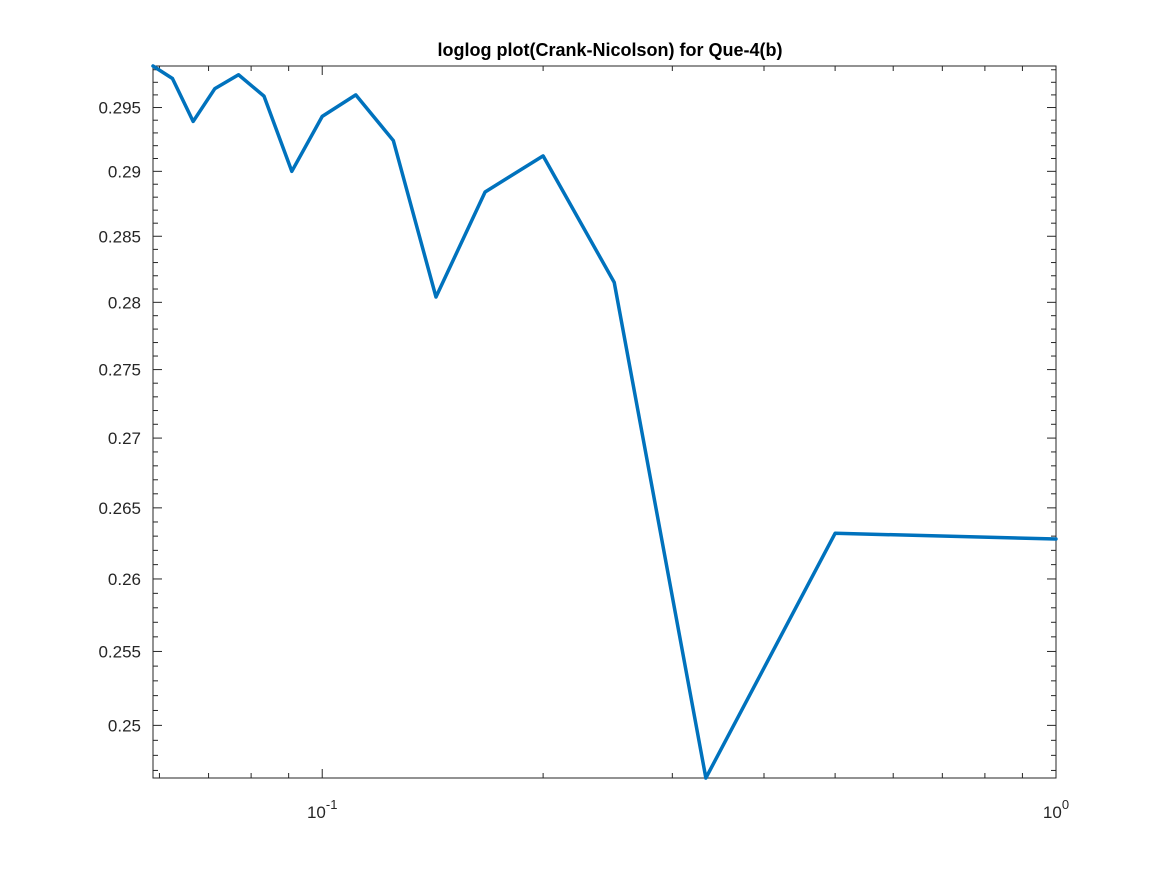  Describe the element at coordinates (119, 370) in the screenshot. I see `y-tick-label: 0.275` at that location.